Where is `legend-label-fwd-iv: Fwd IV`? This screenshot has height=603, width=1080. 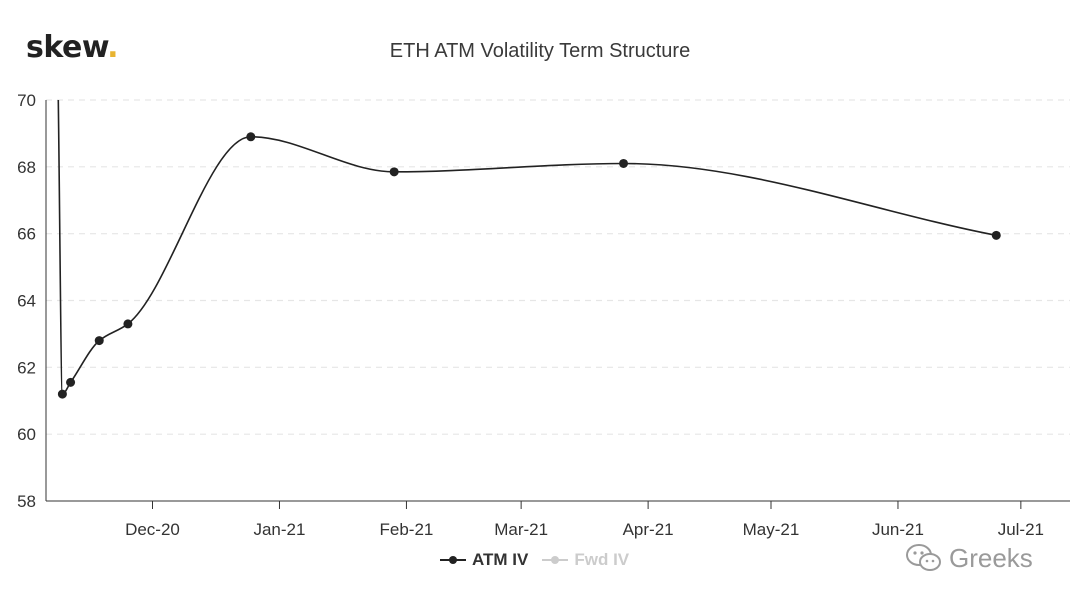 legend-label-fwd-iv: Fwd IV is located at coordinates (602, 559).